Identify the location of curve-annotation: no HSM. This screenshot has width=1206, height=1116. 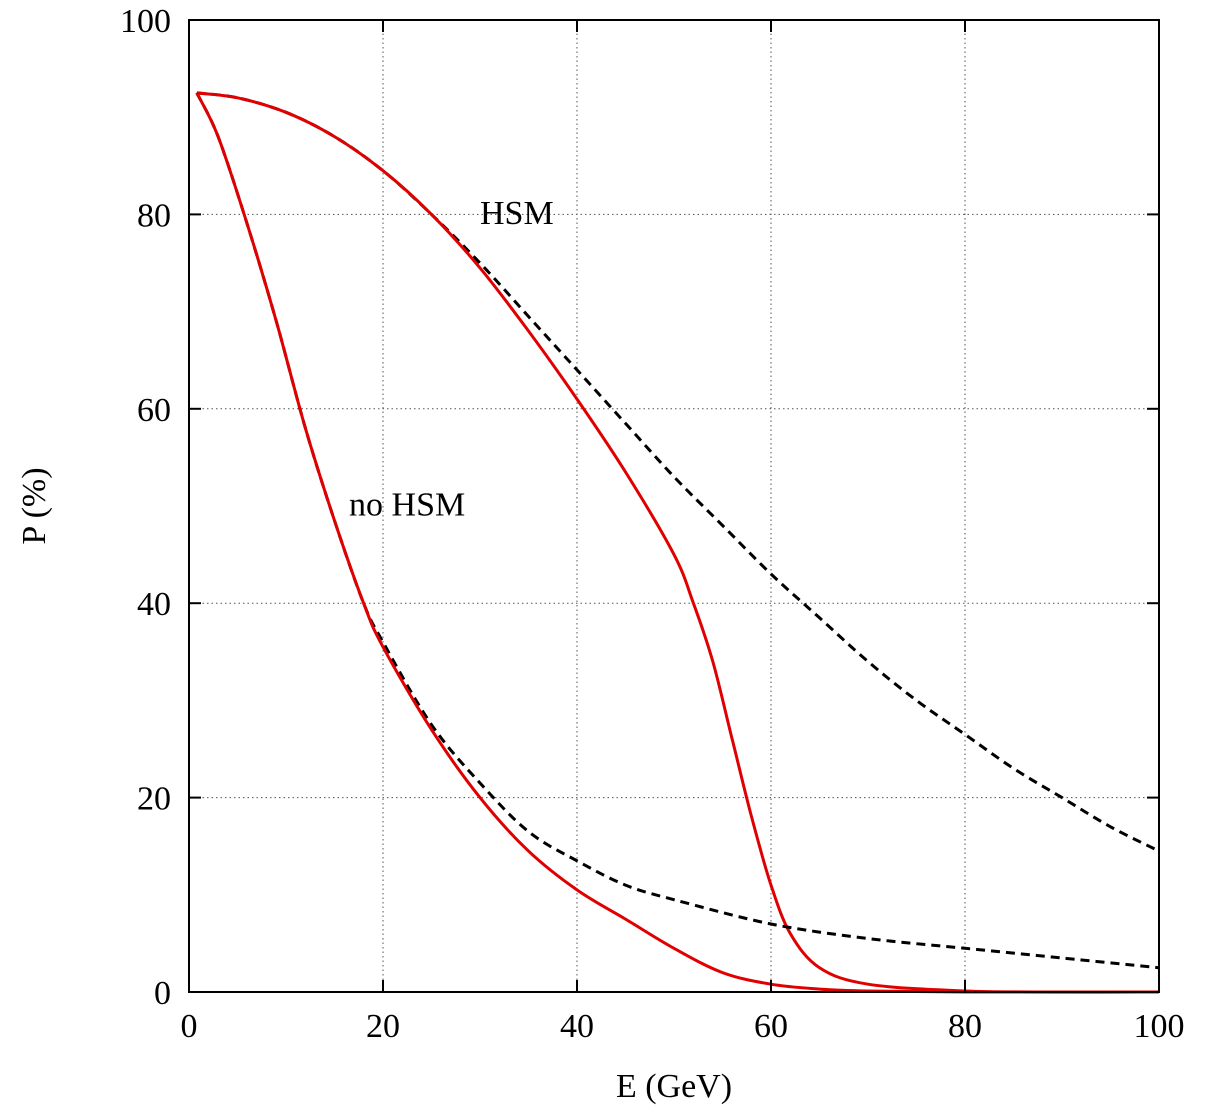
(407, 505).